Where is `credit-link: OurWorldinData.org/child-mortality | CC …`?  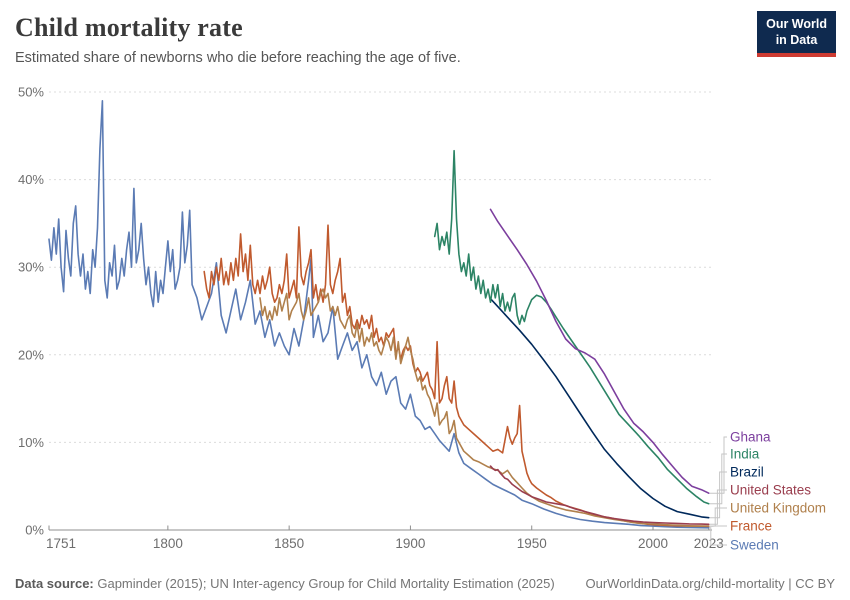 credit-link: OurWorldinData.org/child-mortality | CC … is located at coordinates (710, 583).